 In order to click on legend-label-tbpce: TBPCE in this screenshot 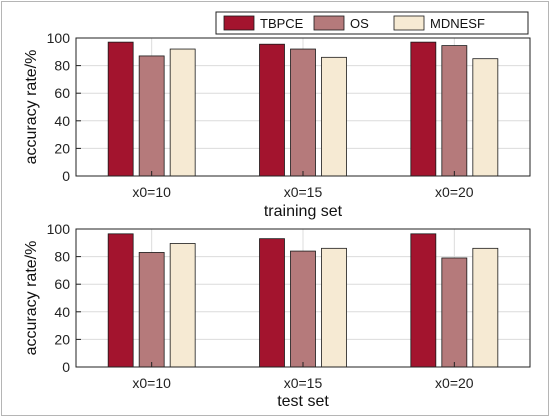, I will do `click(282, 23)`.